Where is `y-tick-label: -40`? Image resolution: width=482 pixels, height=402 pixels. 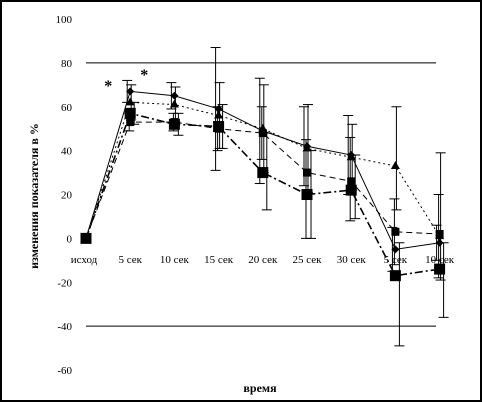
y-tick-label: -40 is located at coordinates (64, 327).